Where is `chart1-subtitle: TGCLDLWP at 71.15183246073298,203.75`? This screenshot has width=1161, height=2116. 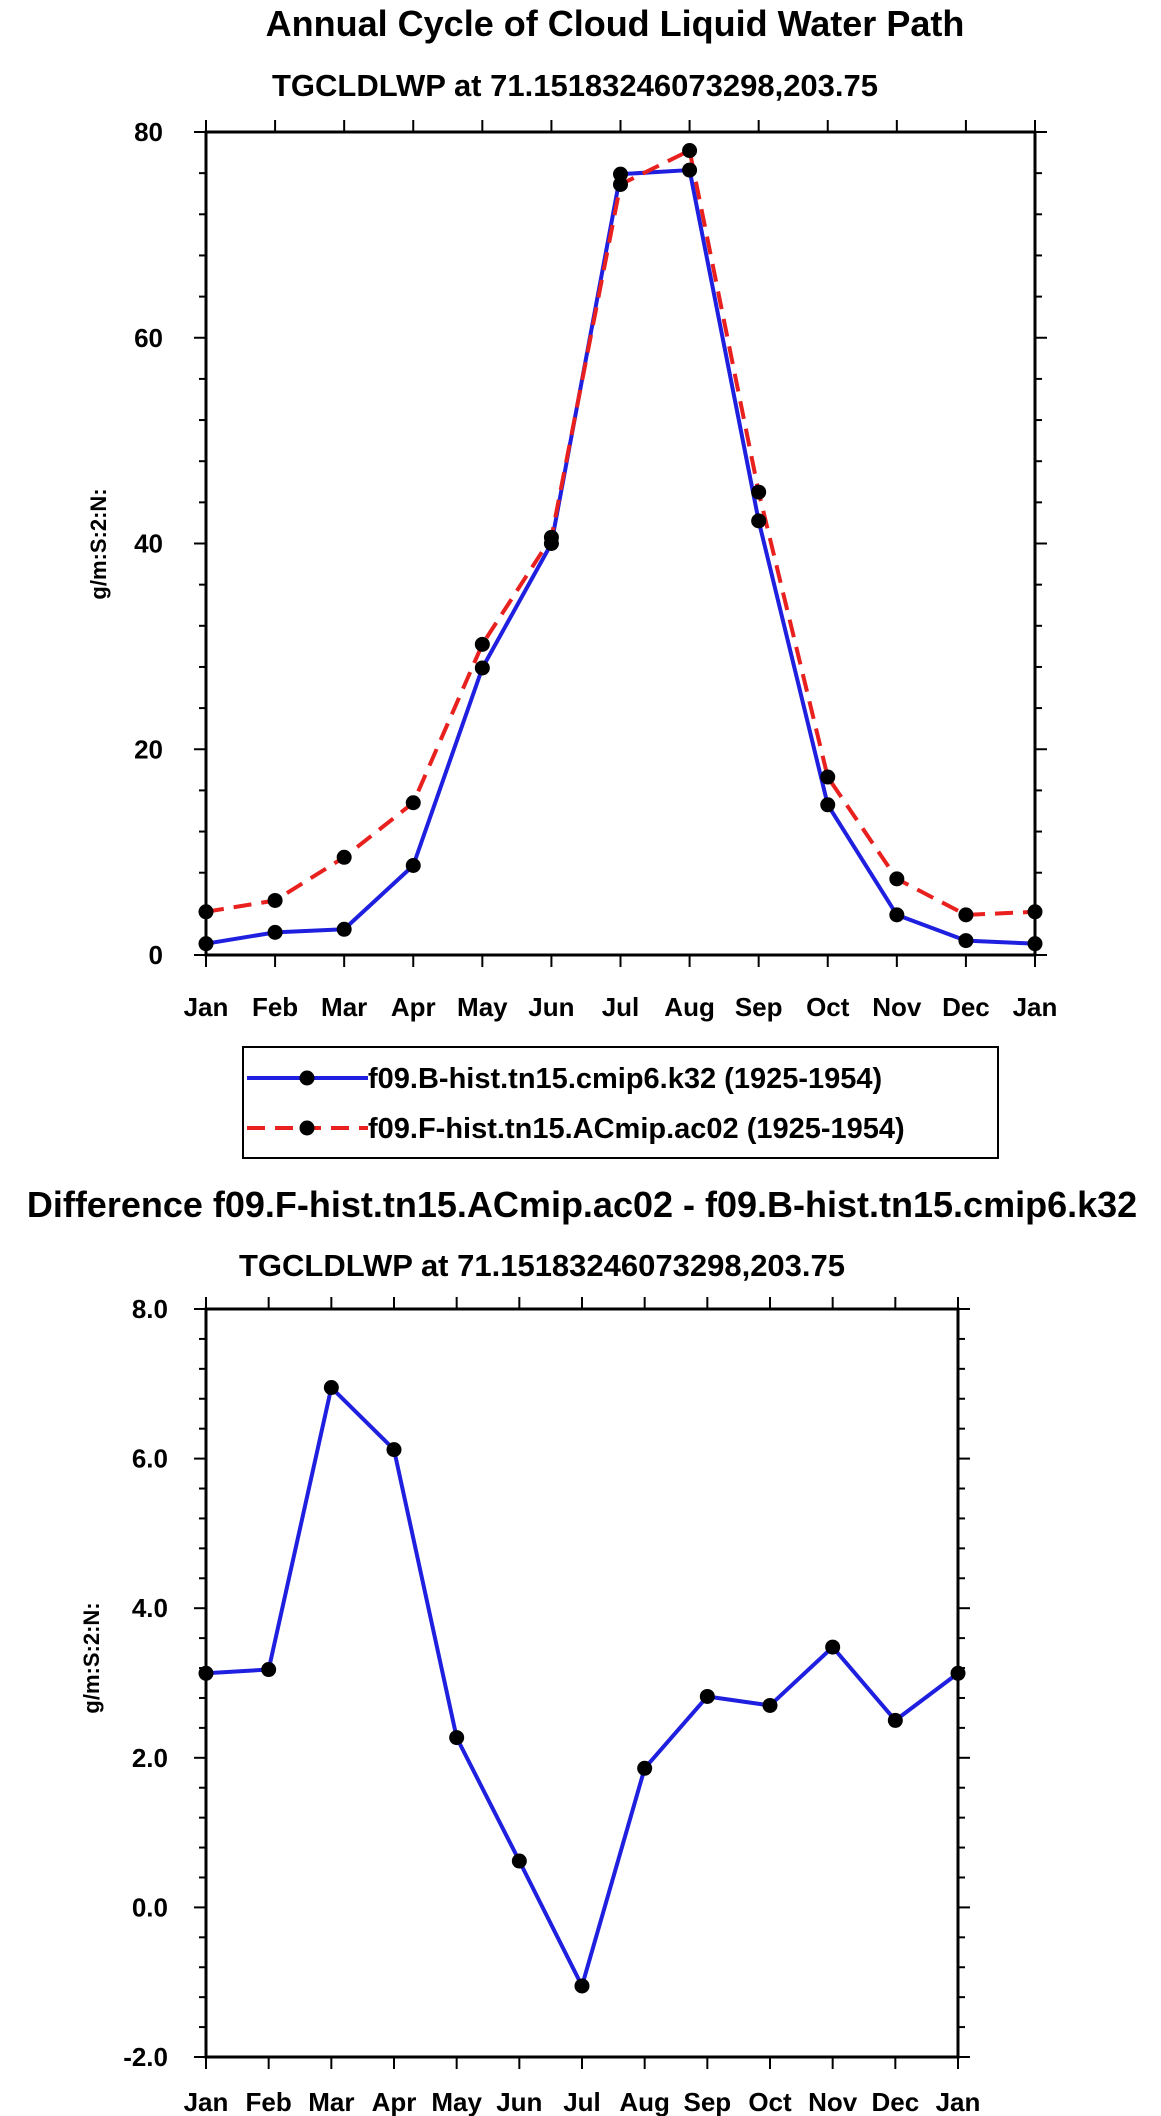
chart1-subtitle: TGCLDLWP at 71.15183246073298,203.75 is located at coordinates (575, 85).